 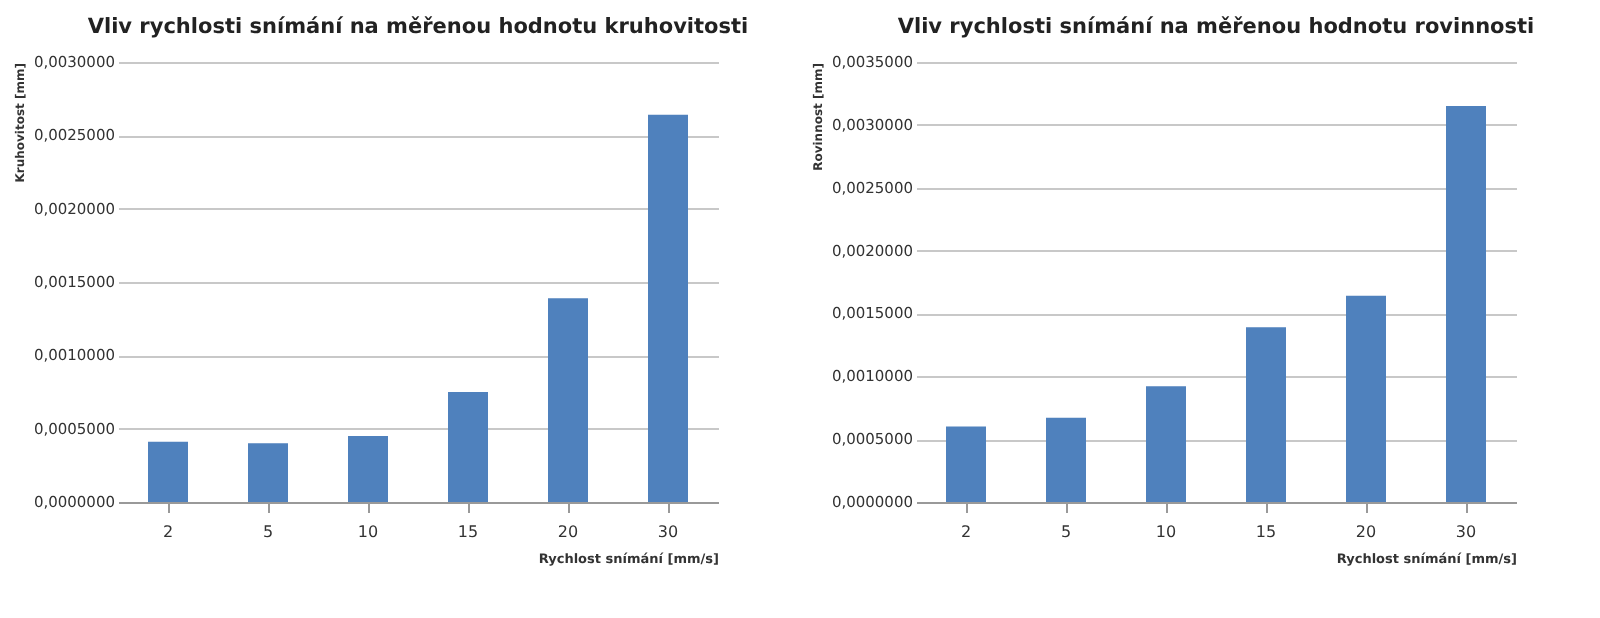 I want to click on chart-title: Vliv rychlosti snímání na měřenou hodnotu rovinnosti, so click(x=1216, y=27).